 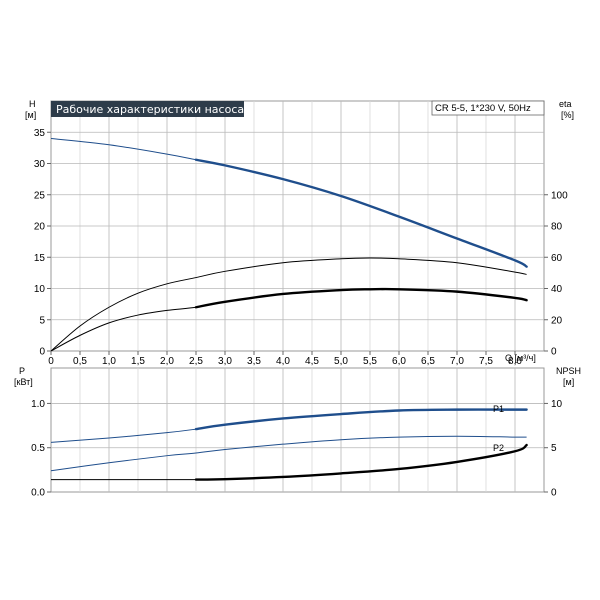 I want to click on y-left-label-h: H, so click(x=32, y=104).